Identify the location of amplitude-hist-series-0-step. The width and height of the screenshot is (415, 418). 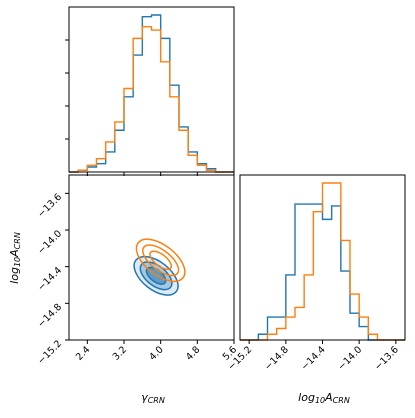
(322, 272).